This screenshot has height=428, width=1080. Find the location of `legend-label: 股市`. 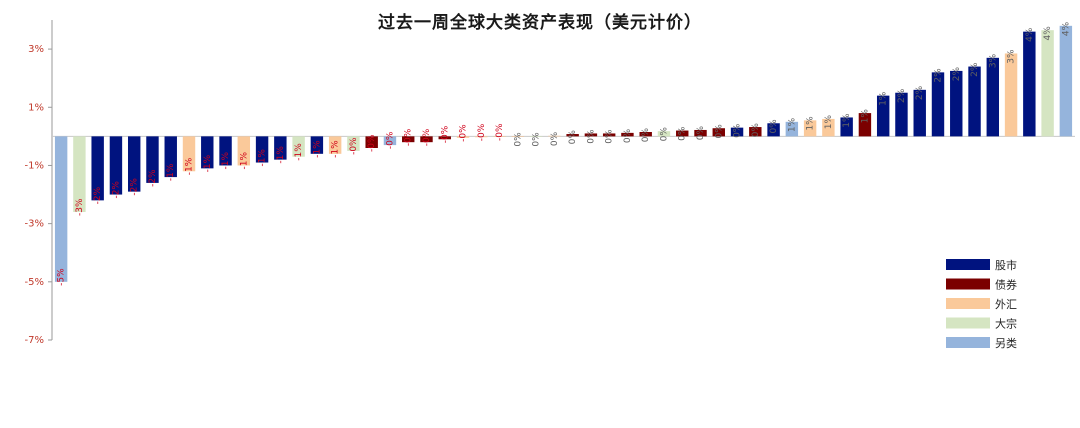

legend-label: 股市 is located at coordinates (1006, 265).